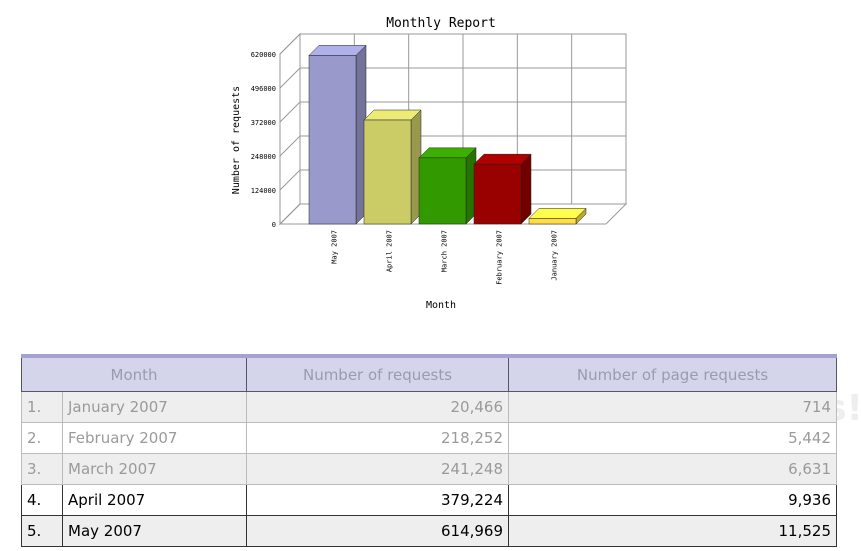  I want to click on row-page-requests: 714, so click(673, 407).